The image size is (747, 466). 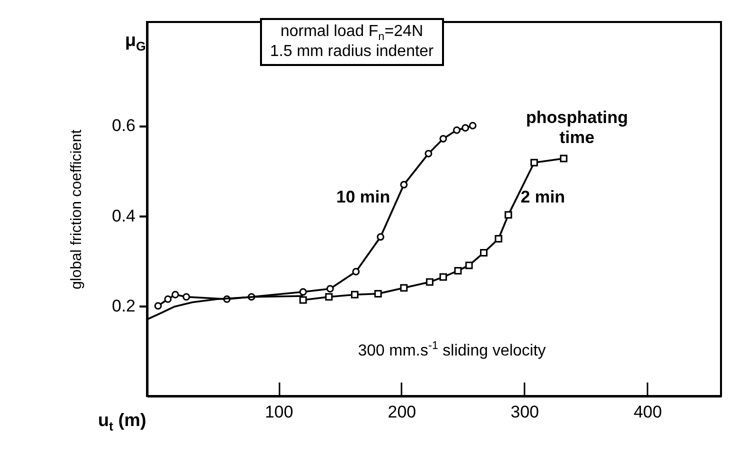 I want to click on x-tick-label: 400, so click(x=648, y=412).